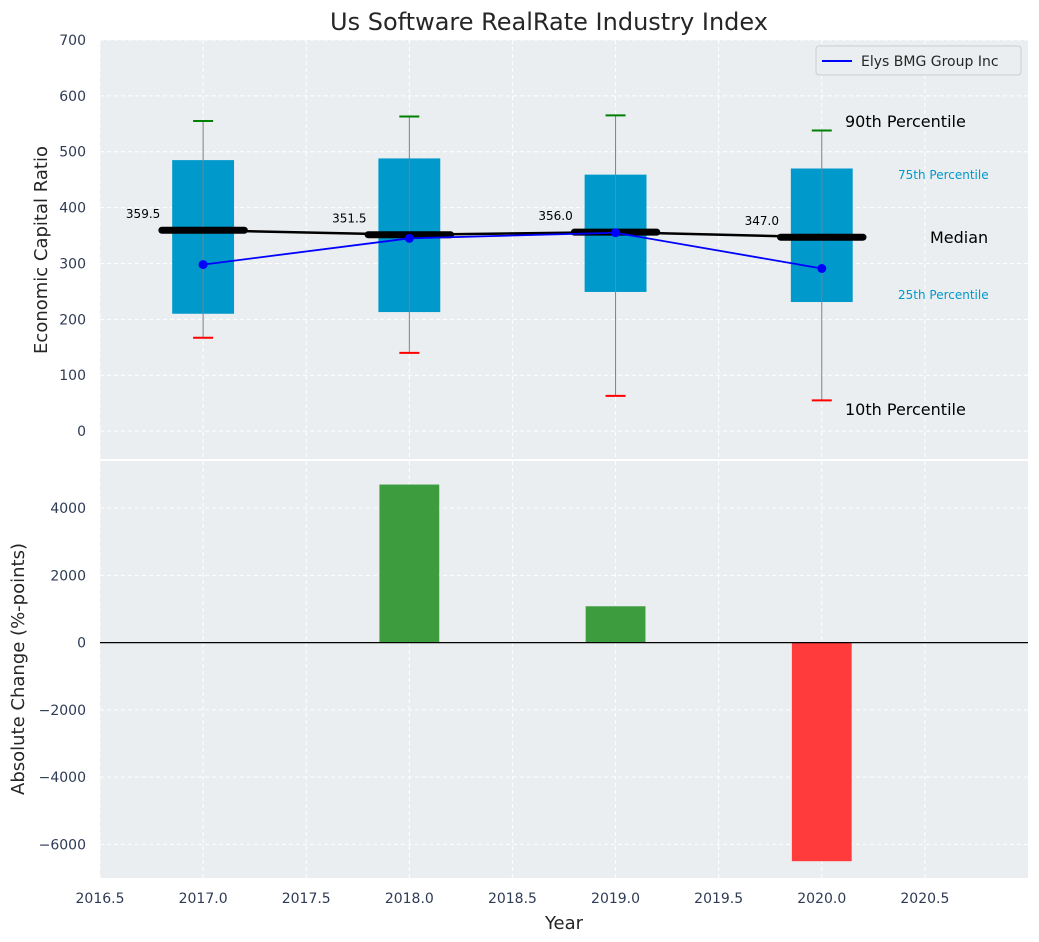 Image resolution: width=1039 pixels, height=942 pixels. Describe the element at coordinates (821, 752) in the screenshot. I see `bar-negative` at that location.